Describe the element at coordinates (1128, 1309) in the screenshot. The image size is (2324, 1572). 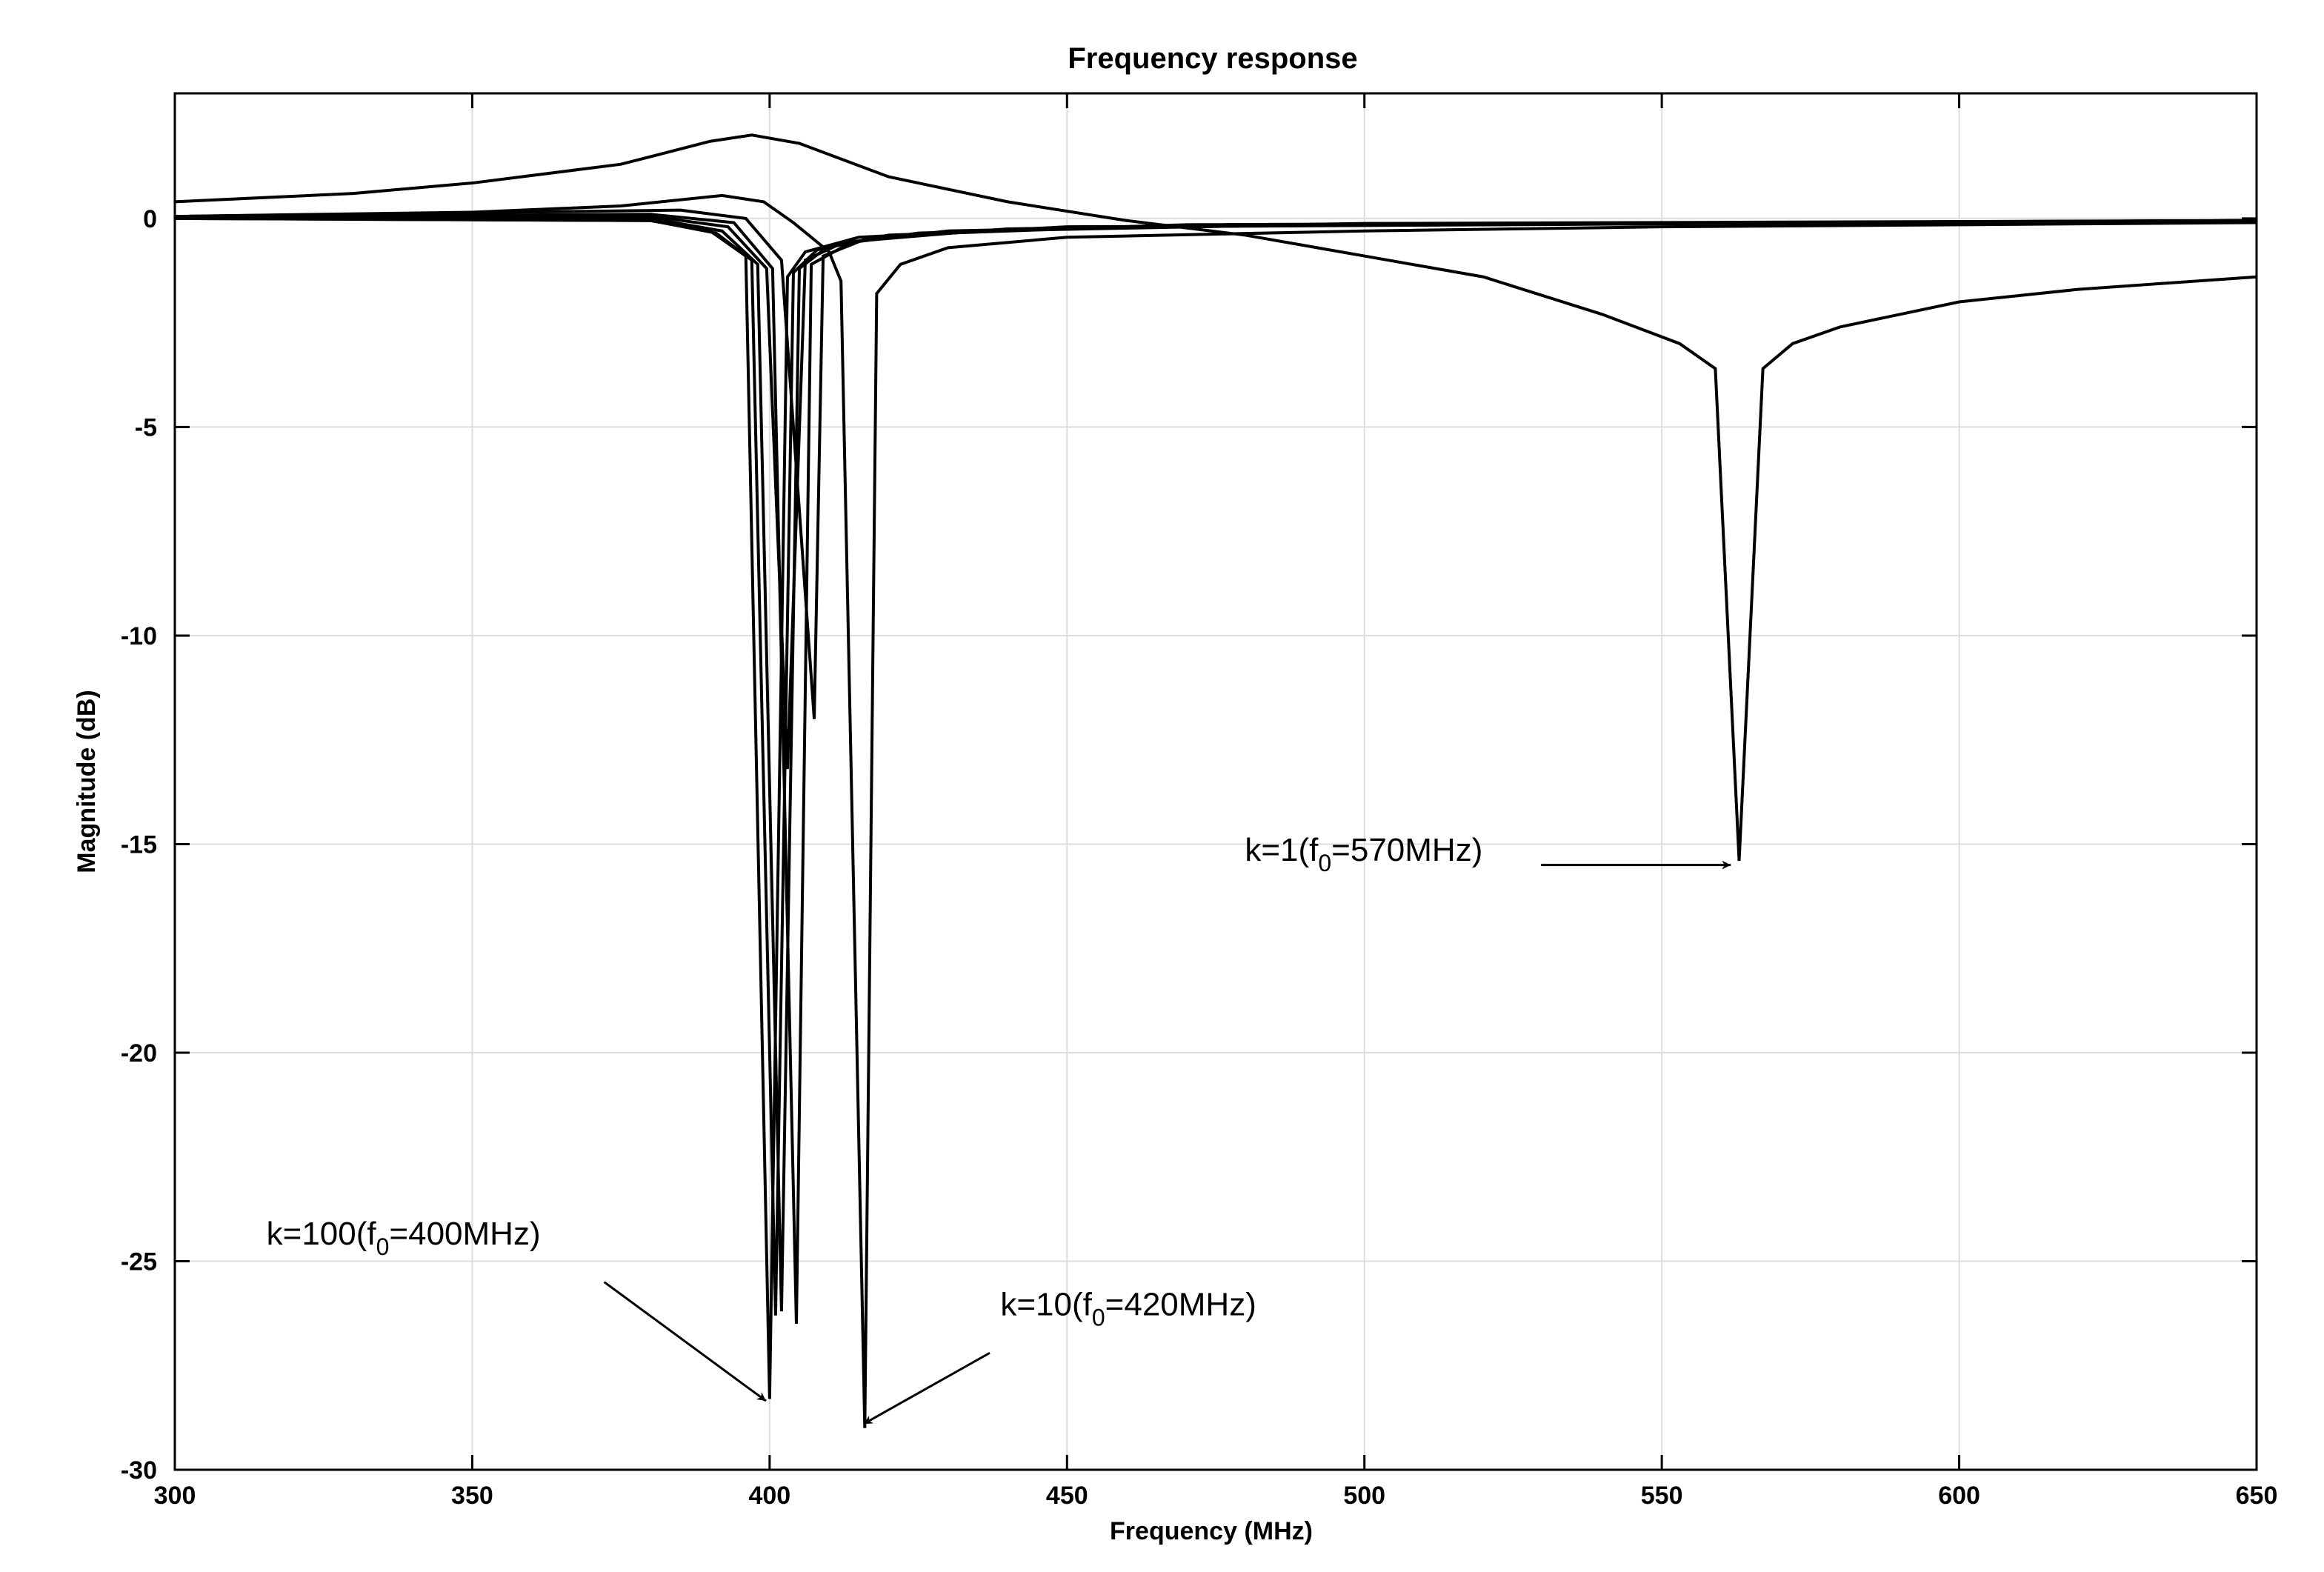
I see `annotation-label: k=10(f0=420MHz)` at that location.